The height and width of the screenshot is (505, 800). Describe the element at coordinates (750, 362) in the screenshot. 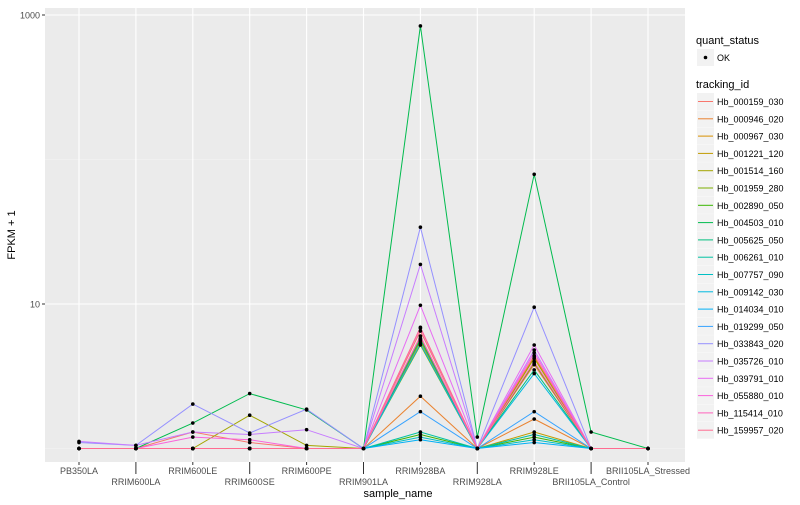

I see `legend-label: Hb_035726_010` at that location.